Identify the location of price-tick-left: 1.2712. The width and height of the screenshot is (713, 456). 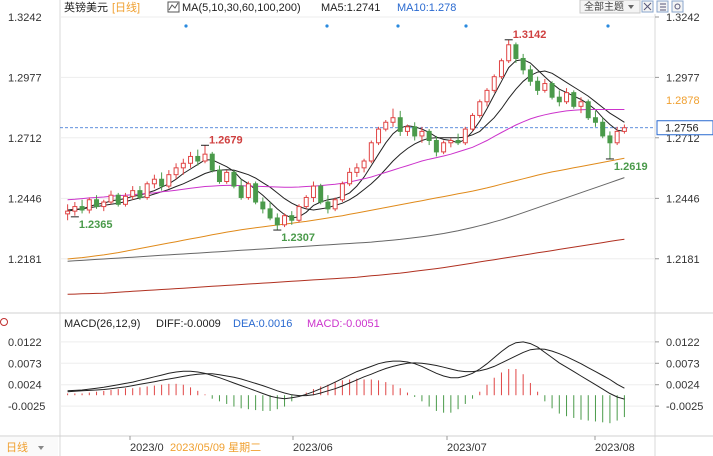
(25, 139).